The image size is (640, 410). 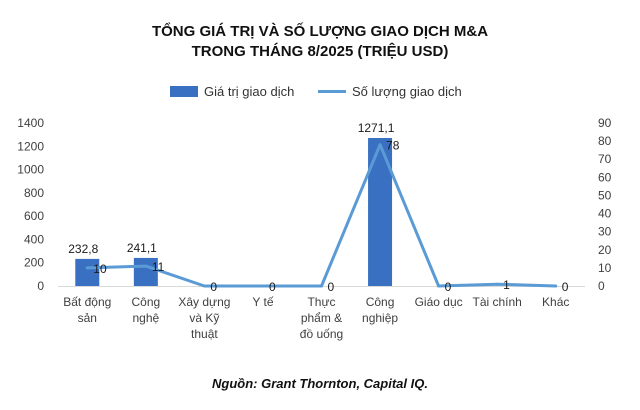 What do you see at coordinates (262, 302) in the screenshot?
I see `x-tick-label: Y tế` at bounding box center [262, 302].